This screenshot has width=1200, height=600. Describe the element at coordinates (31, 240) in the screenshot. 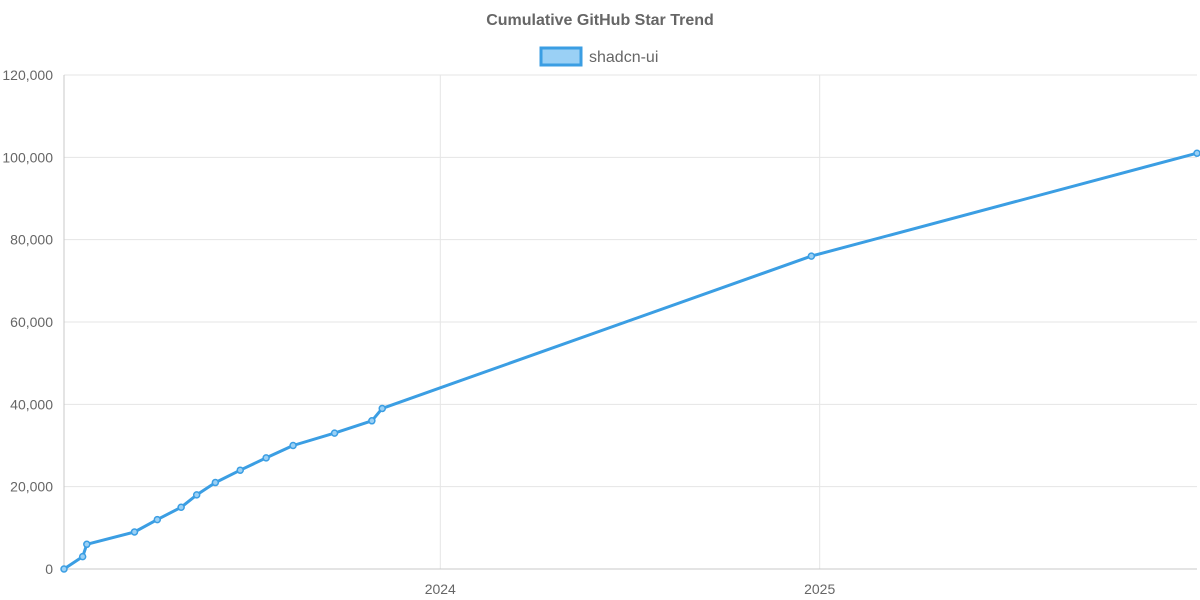

I see `y-tick-label: 80,000` at that location.